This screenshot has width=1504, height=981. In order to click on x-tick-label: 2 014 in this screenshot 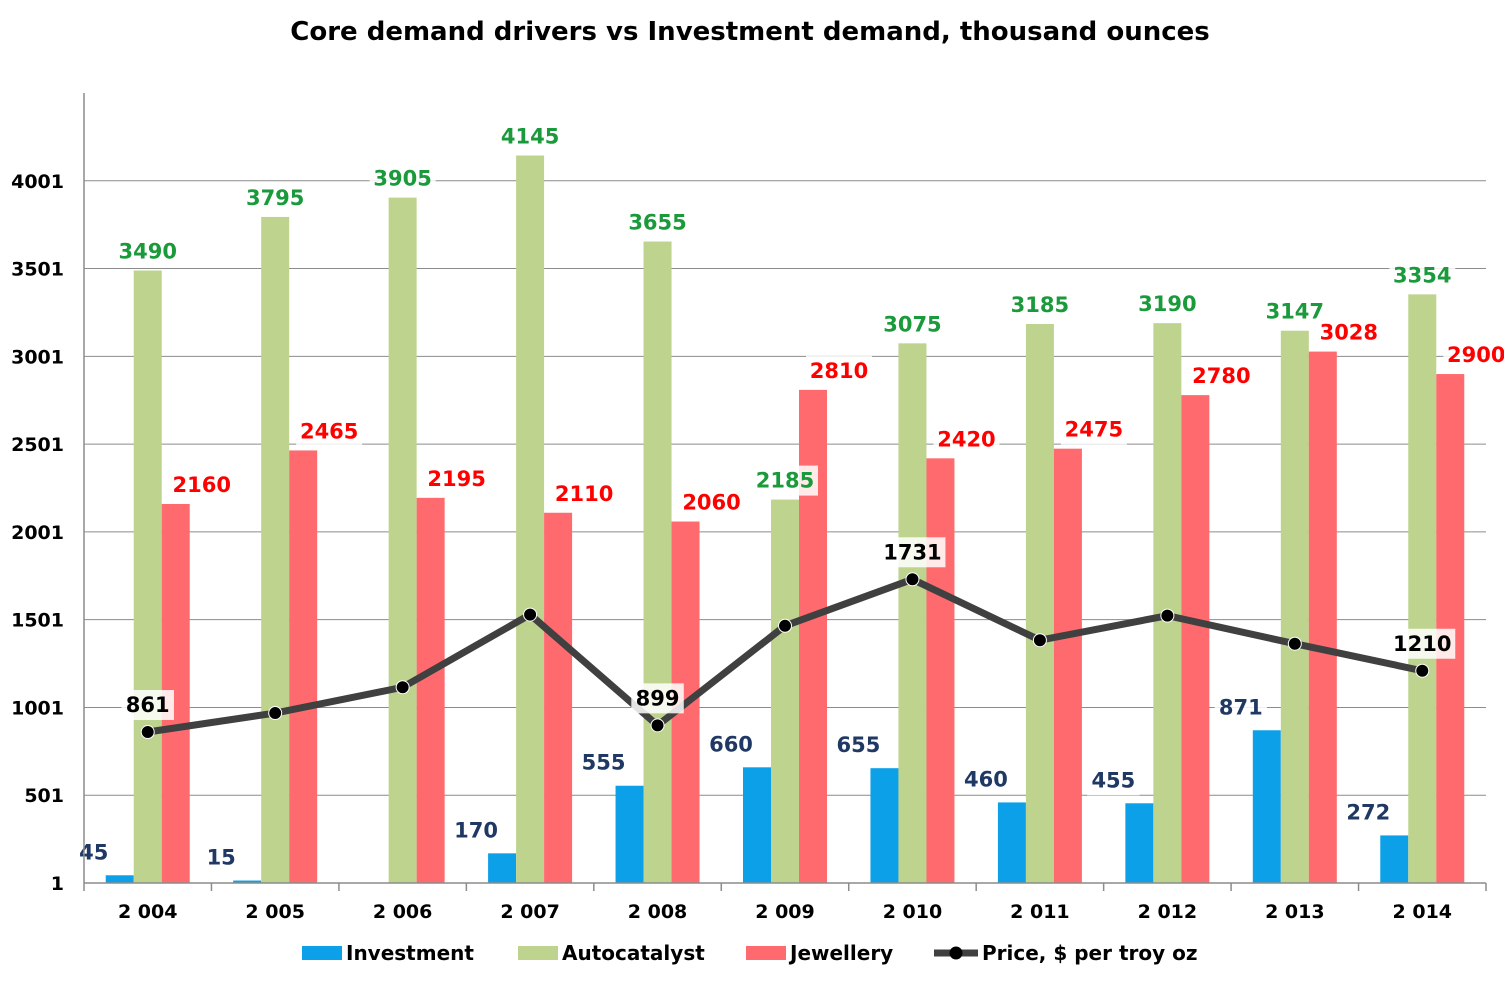, I will do `click(1423, 912)`.